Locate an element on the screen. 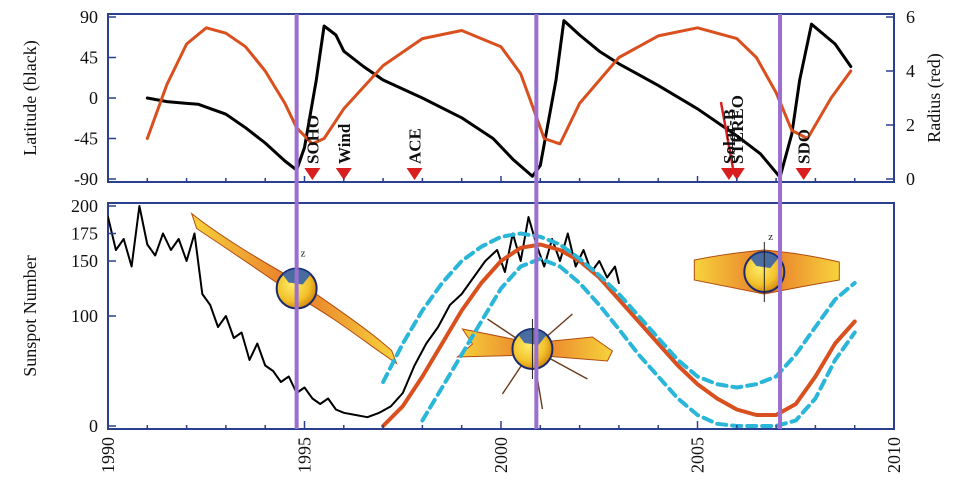 The image size is (957, 491). bottom-axis-label: Sunspot Number is located at coordinates (30, 316).